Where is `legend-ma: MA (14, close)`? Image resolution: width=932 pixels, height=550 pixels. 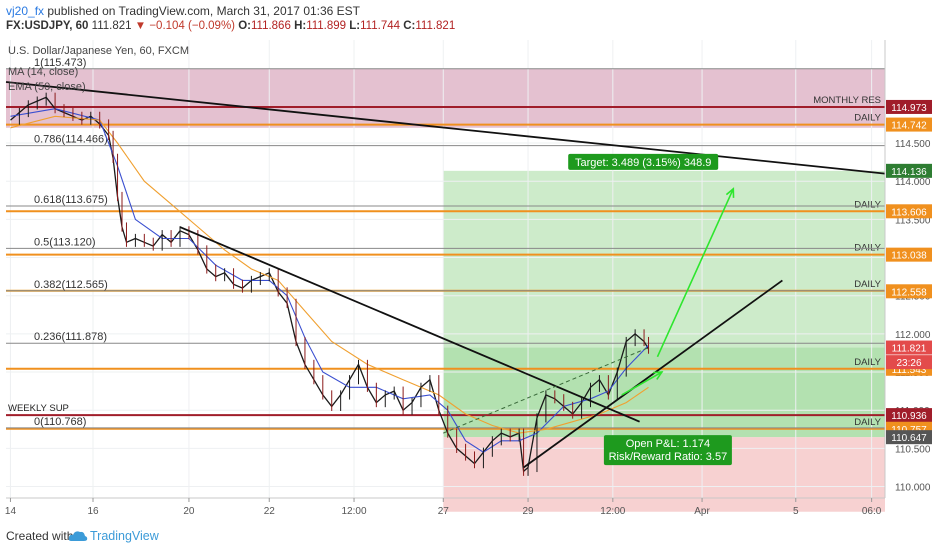 legend-ma: MA (14, close) is located at coordinates (43, 72).